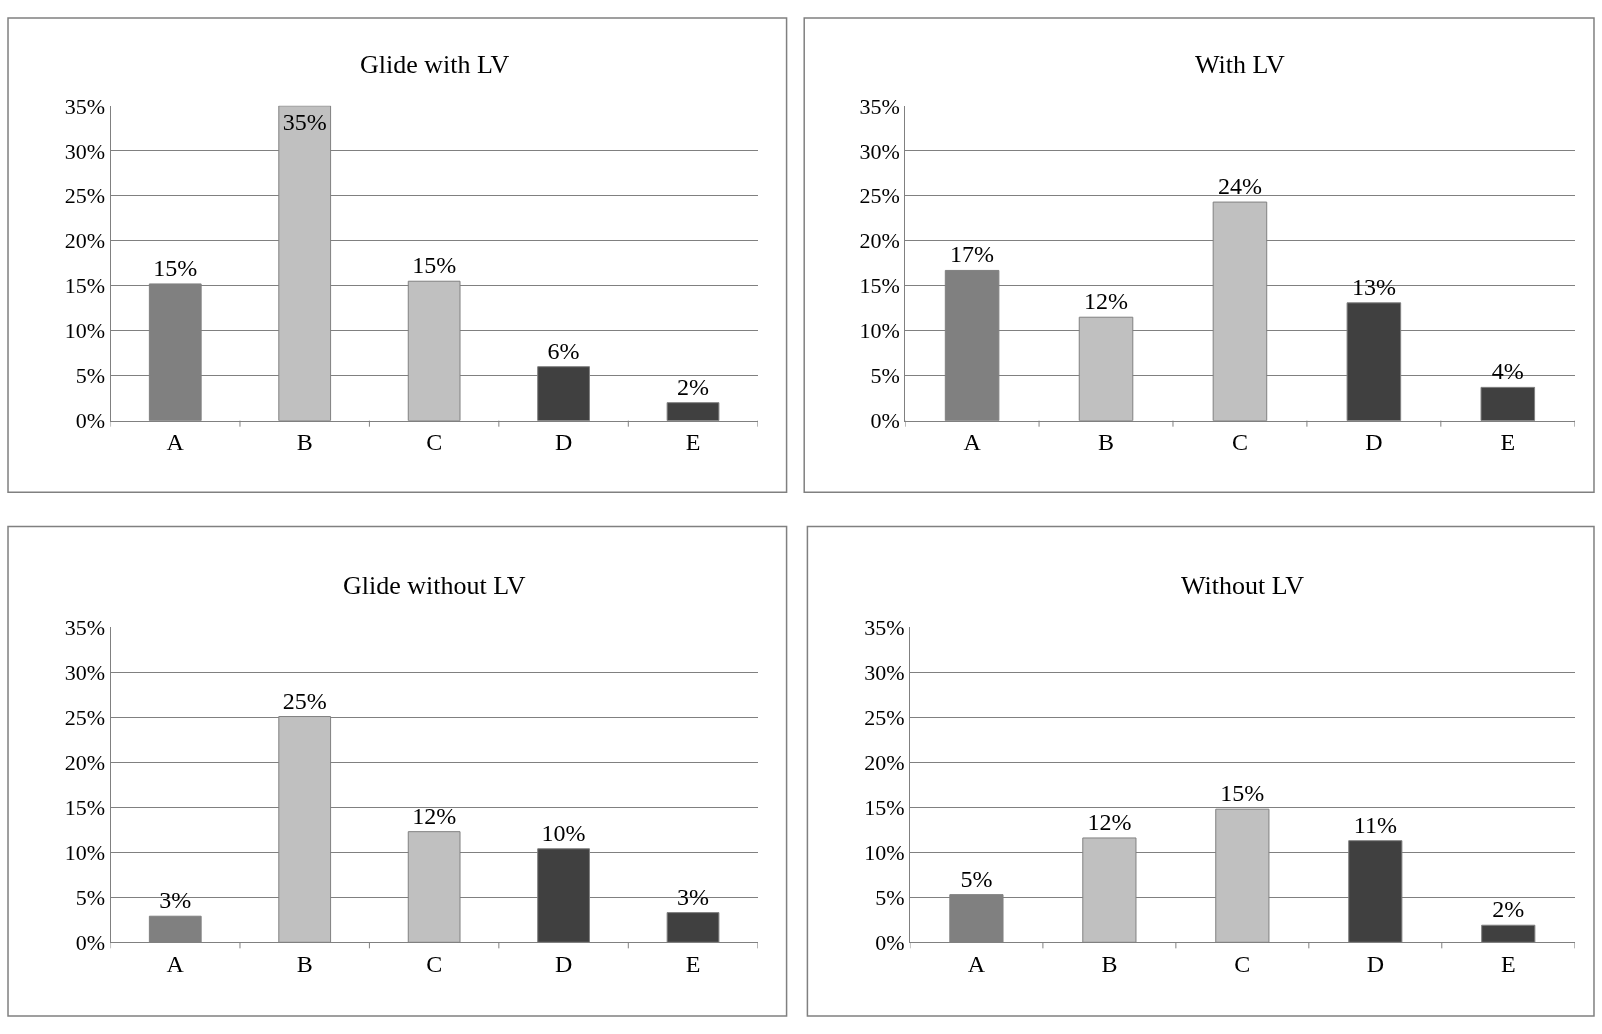 Image resolution: width=1602 pixels, height=1034 pixels. I want to click on data-label: 13%, so click(1373, 286).